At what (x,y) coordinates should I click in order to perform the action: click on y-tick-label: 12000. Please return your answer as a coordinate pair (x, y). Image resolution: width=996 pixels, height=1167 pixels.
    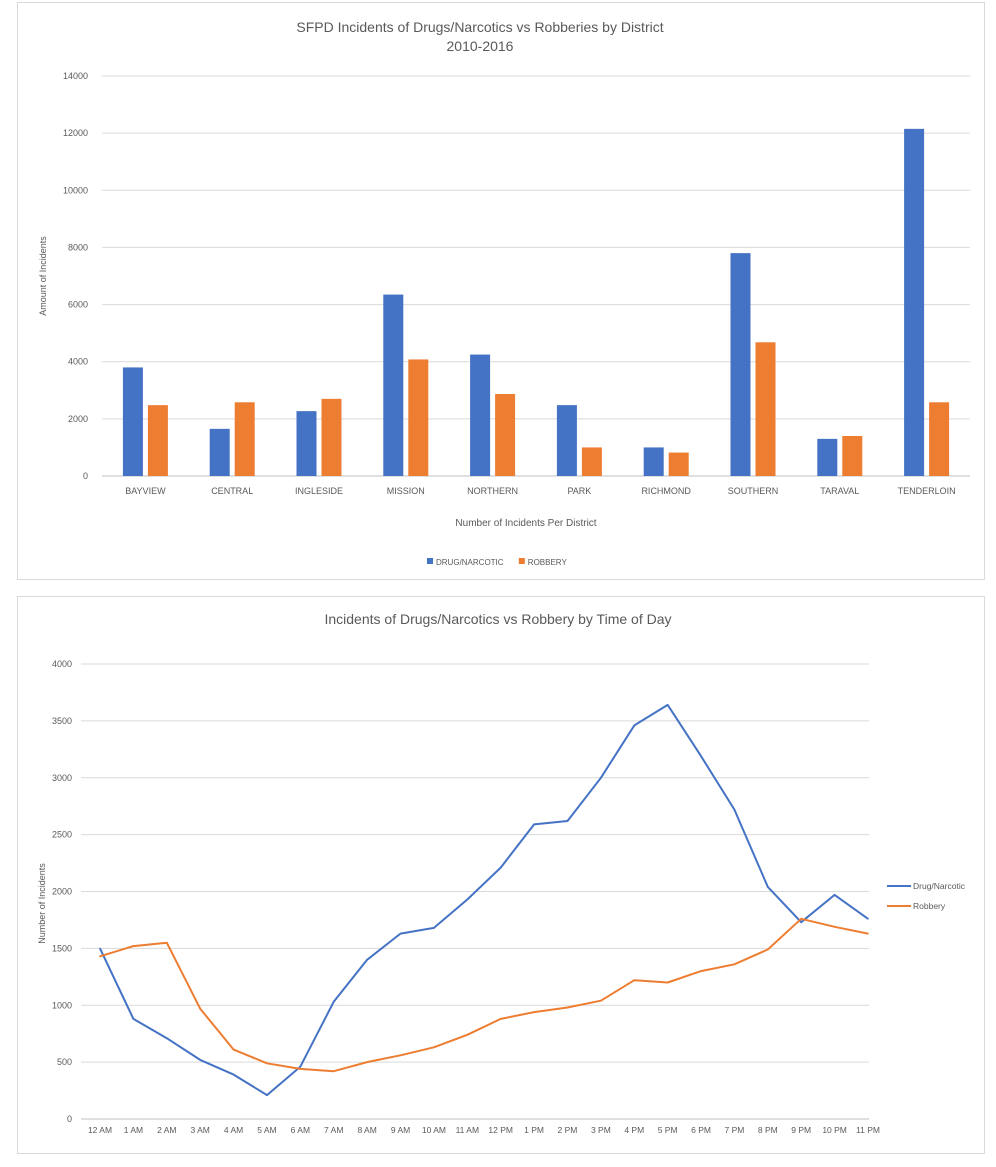
    Looking at the image, I should click on (75, 133).